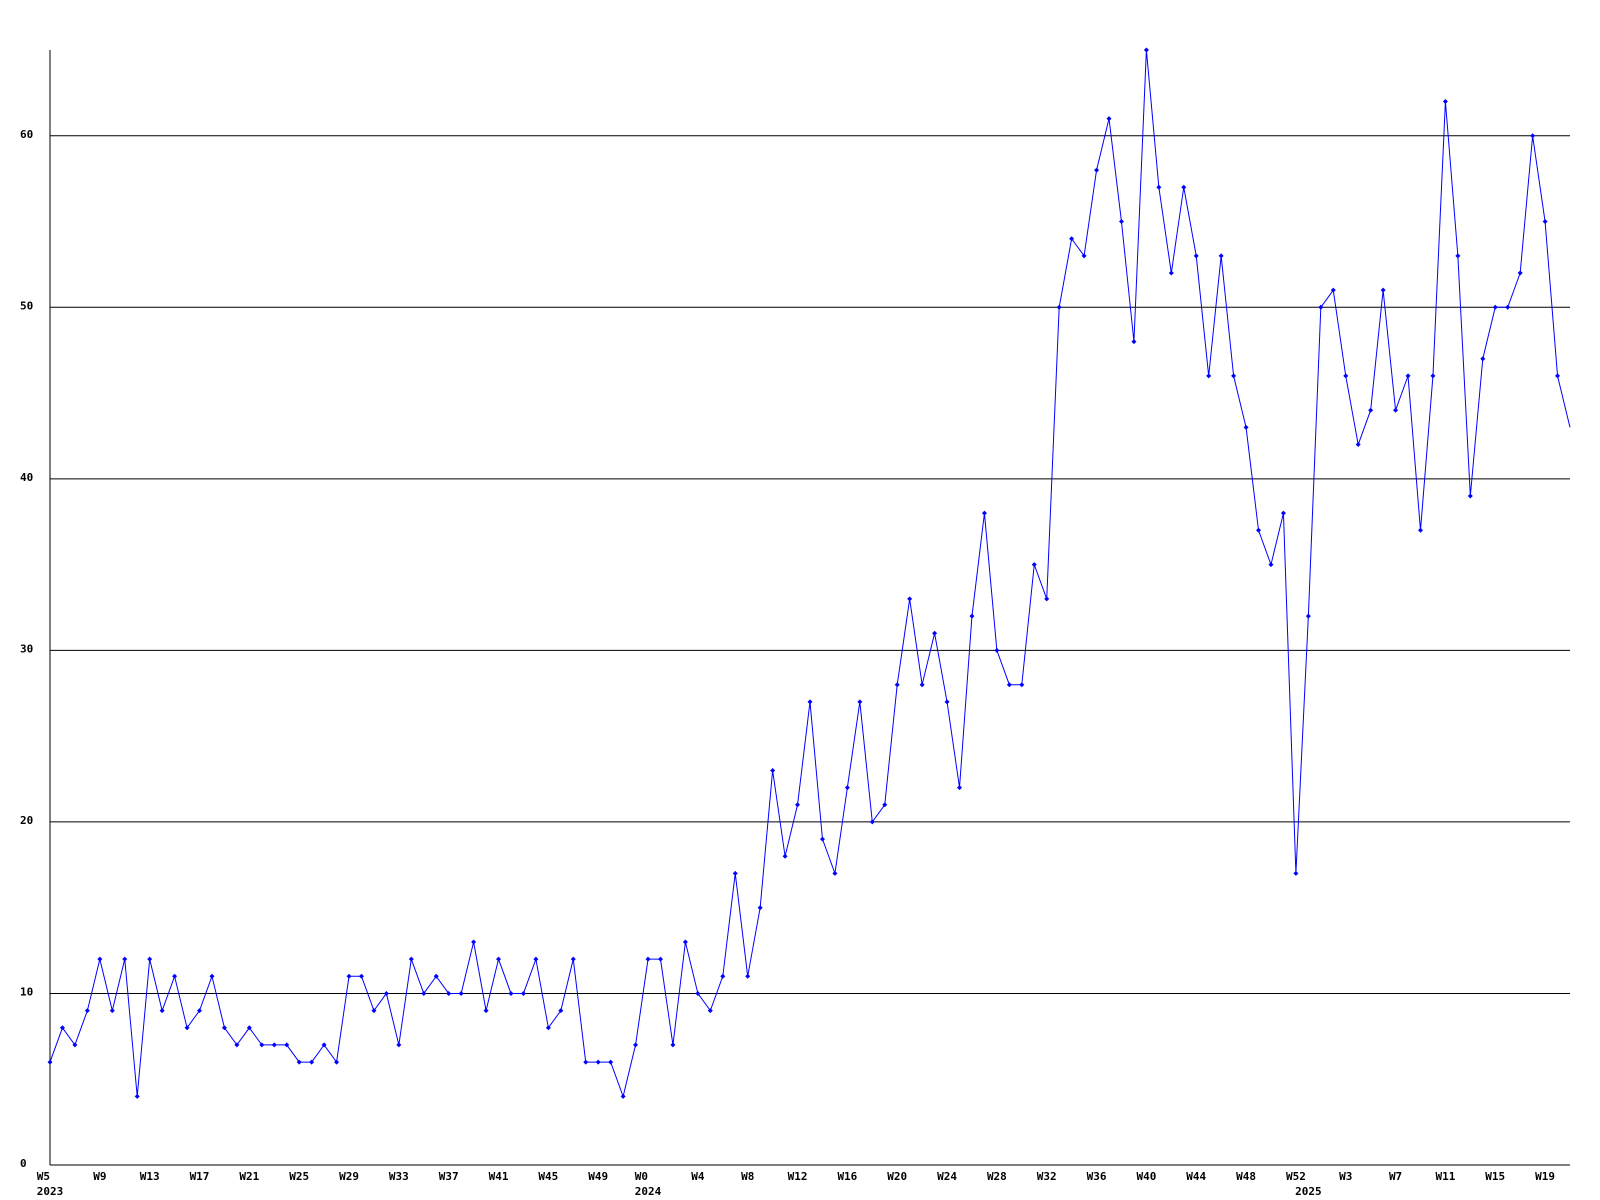  Describe the element at coordinates (1395, 1176) in the screenshot. I see `x-tick-label: W7` at that location.